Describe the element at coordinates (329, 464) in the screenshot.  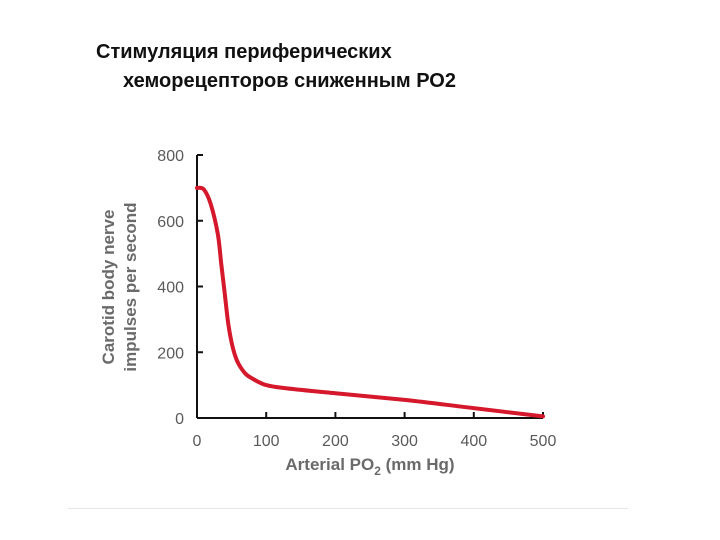
I see `x-axis-title-main: Arterial PO` at that location.